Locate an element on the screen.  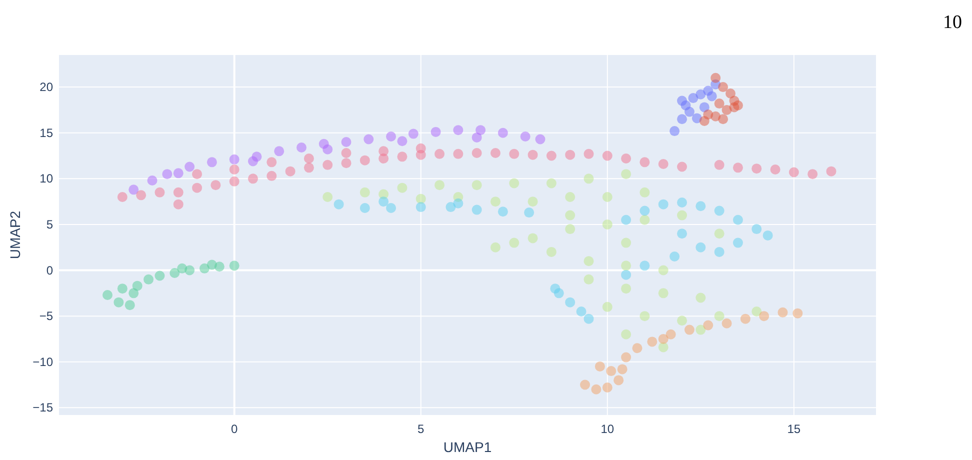
x-tick-label: 5 is located at coordinates (421, 429).